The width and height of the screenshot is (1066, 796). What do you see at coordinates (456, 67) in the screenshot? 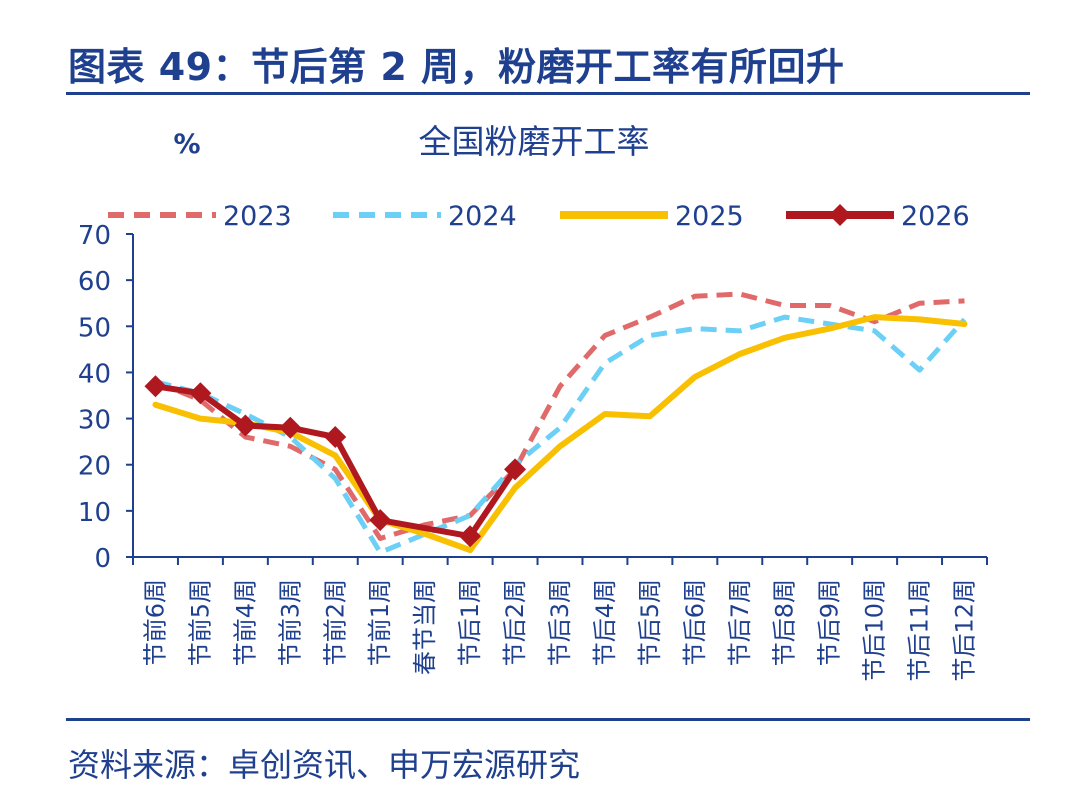
I see `figure-title: 图表 49：节后第 2 周，粉磨开工率有所回升` at bounding box center [456, 67].